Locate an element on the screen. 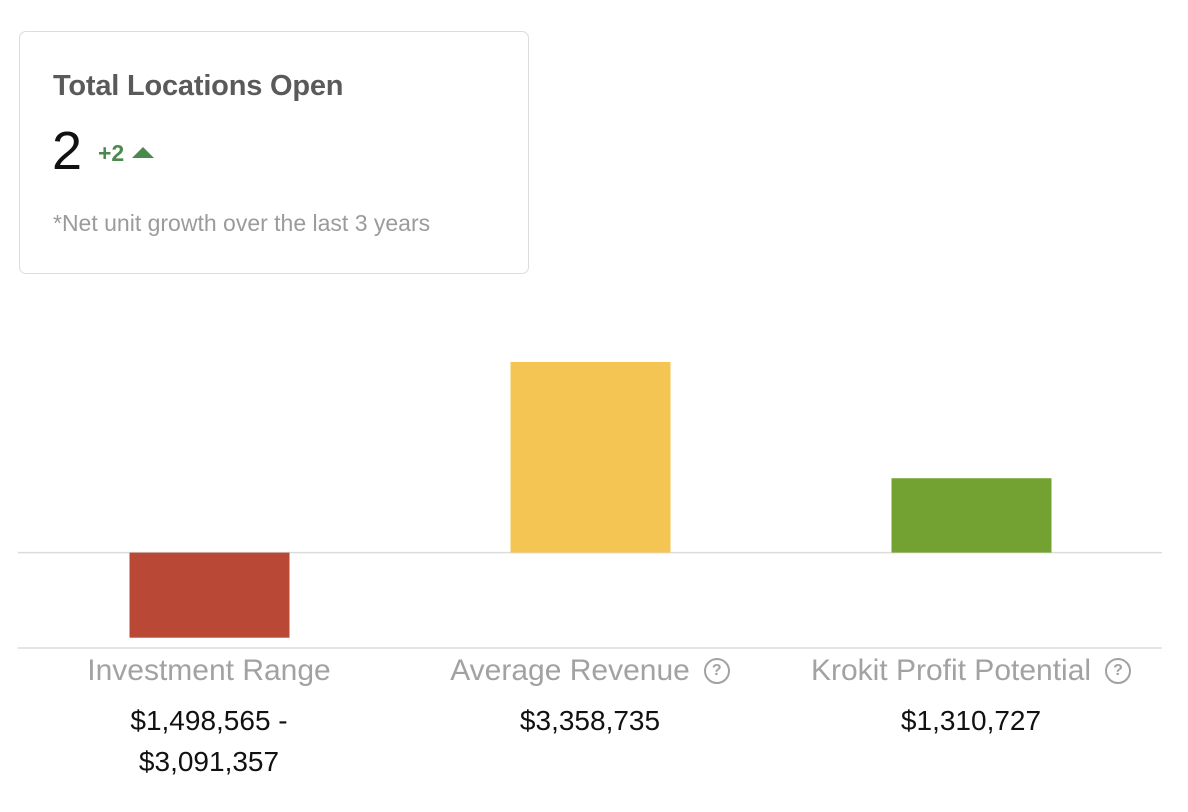  value-profit-potential-line1: $1,310,727 is located at coordinates (971, 720).